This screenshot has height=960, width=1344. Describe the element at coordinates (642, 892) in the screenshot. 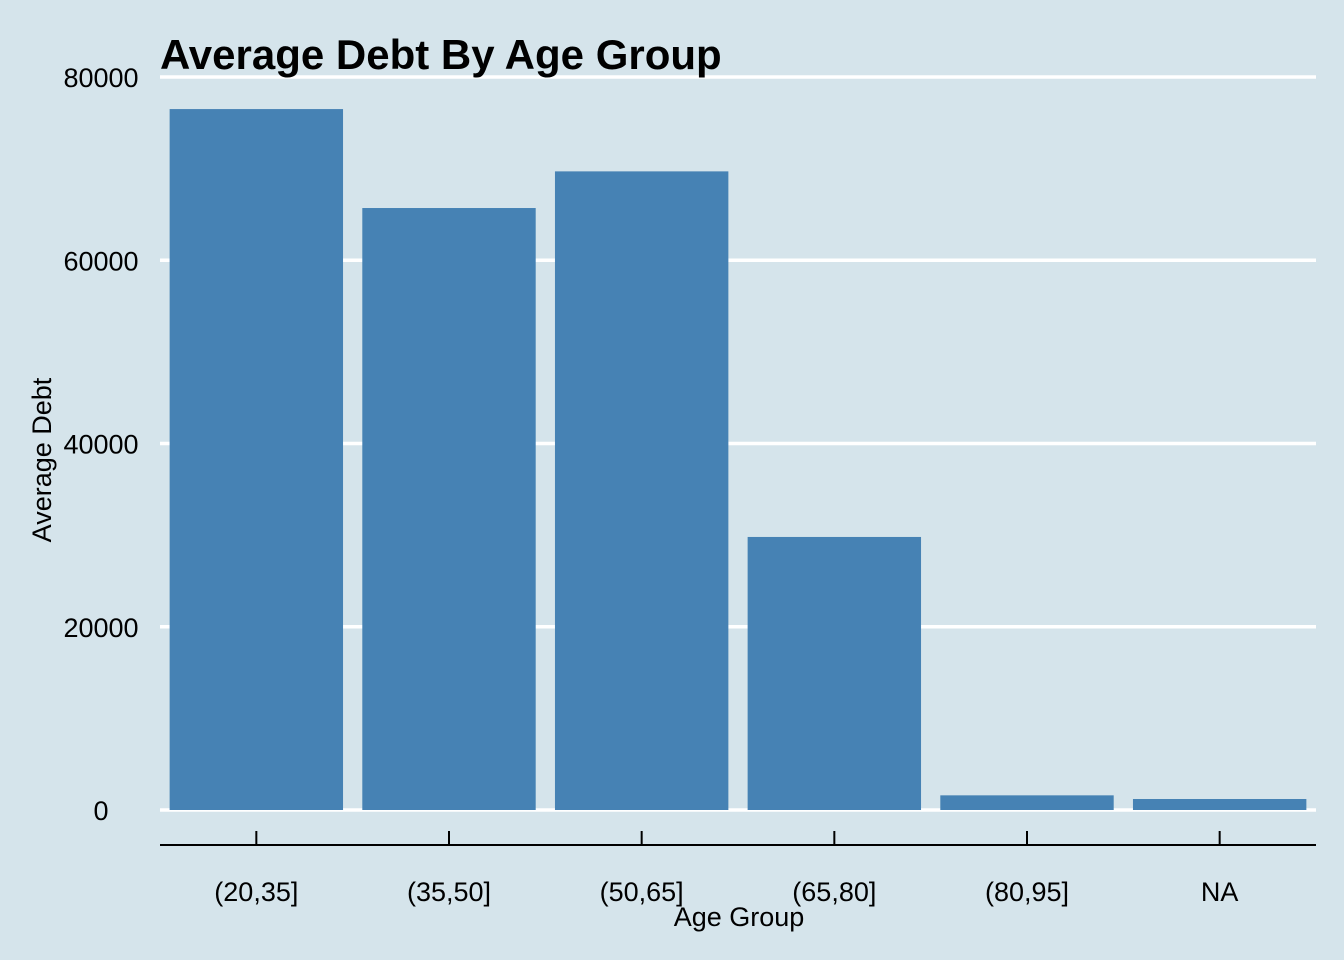

I see `x-tick-label: (50,65]` at that location.